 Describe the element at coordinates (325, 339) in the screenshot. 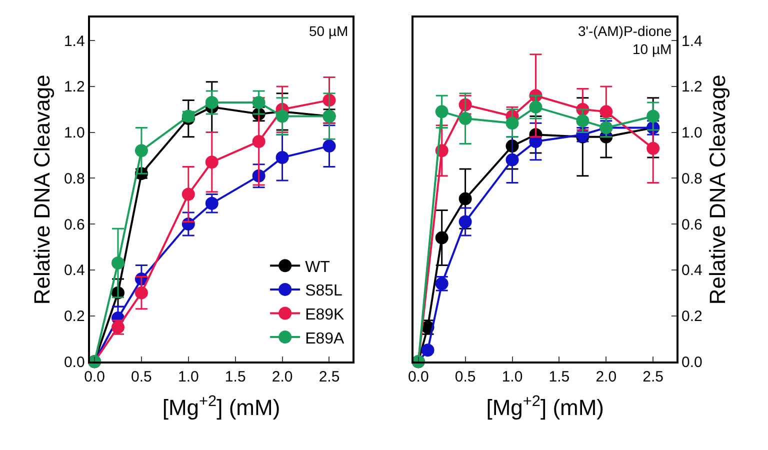

I see `legend-label: E89A` at that location.